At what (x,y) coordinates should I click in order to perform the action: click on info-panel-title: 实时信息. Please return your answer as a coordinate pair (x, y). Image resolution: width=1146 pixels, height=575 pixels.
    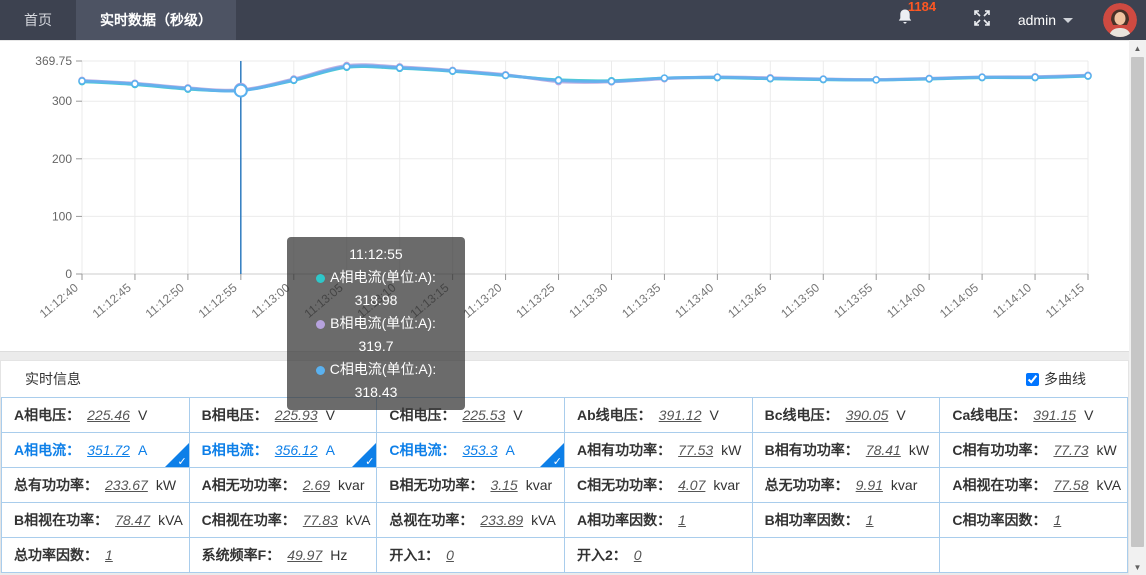
    Looking at the image, I should click on (53, 379).